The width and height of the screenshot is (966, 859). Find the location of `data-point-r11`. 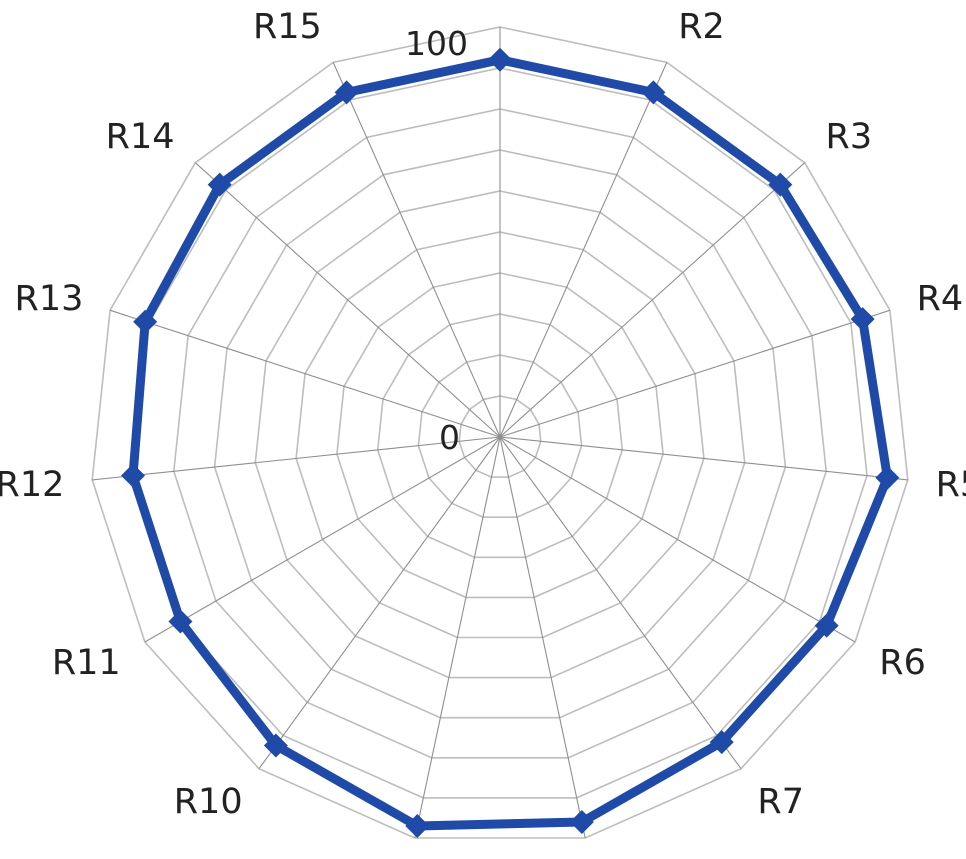

data-point-r11 is located at coordinates (180, 621).